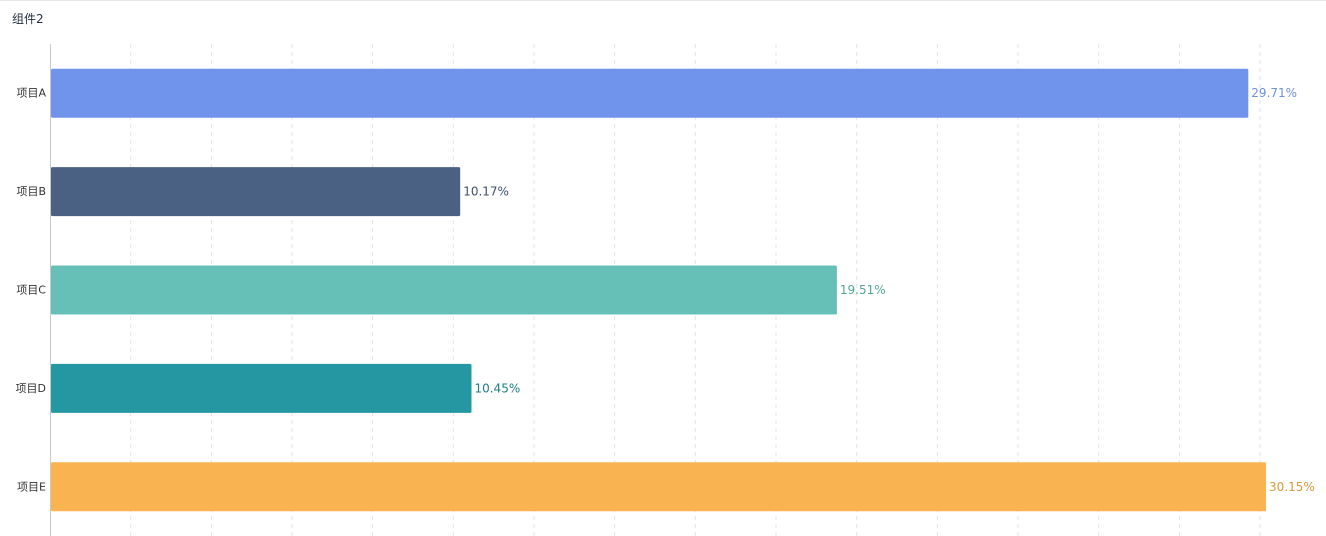  I want to click on category-label: 项目E, so click(31, 486).